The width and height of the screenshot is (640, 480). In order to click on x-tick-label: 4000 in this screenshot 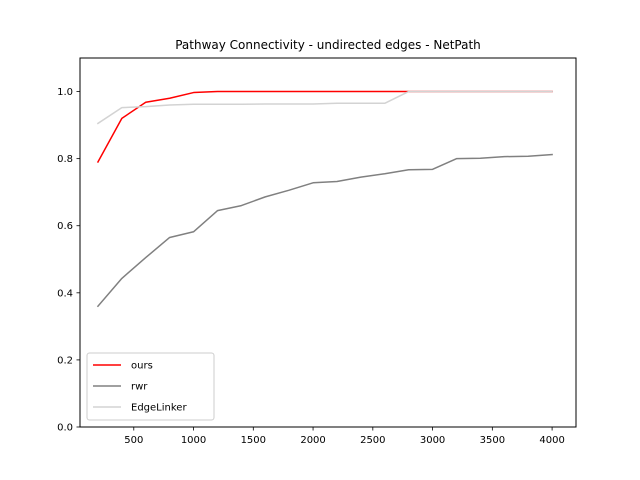, I will do `click(551, 440)`.